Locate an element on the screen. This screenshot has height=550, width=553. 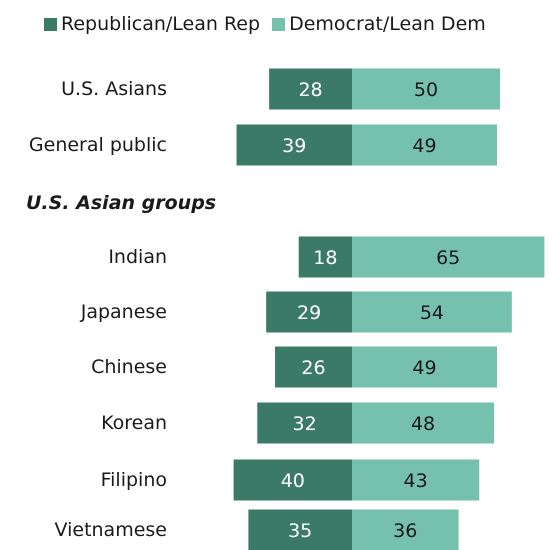
category-label-korean: Korean is located at coordinates (134, 423).